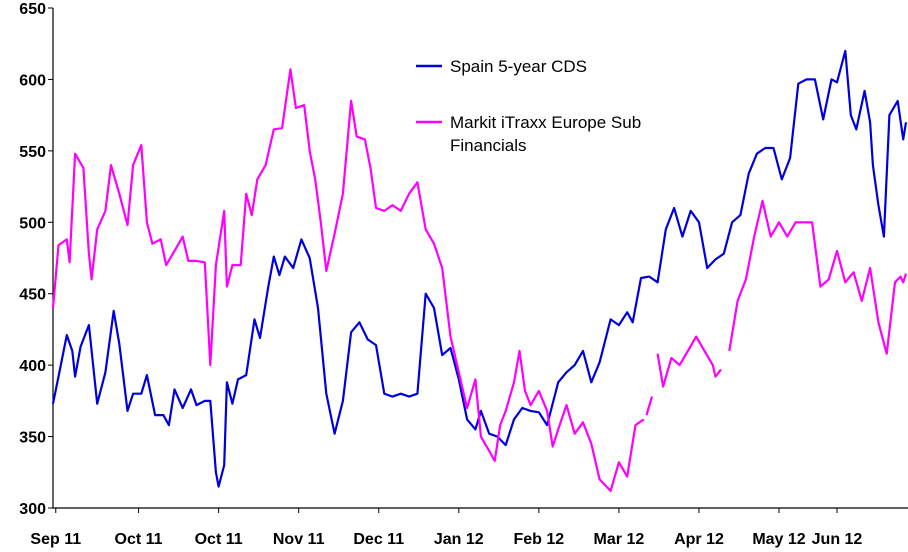  I want to click on x-tick-label: Jan 12, so click(459, 539).